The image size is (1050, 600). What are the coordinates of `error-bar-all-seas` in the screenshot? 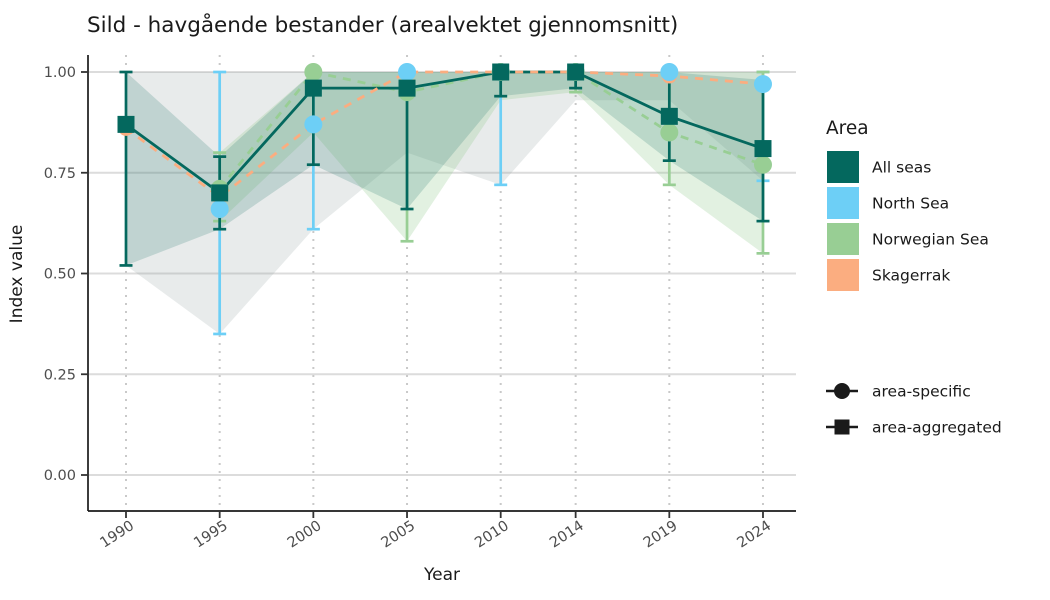 It's located at (126, 168).